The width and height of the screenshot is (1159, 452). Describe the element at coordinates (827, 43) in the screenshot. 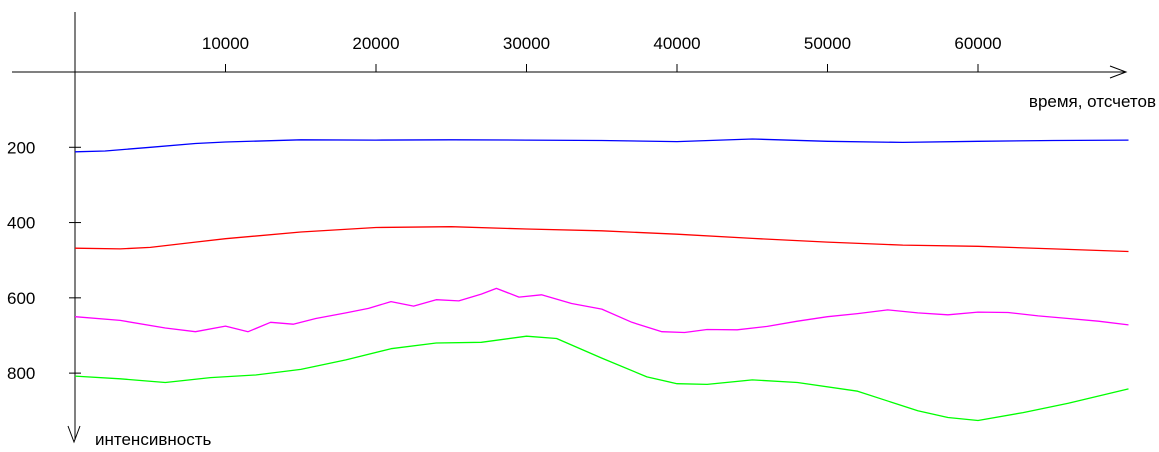

I see `x-tick-label: 50000` at that location.